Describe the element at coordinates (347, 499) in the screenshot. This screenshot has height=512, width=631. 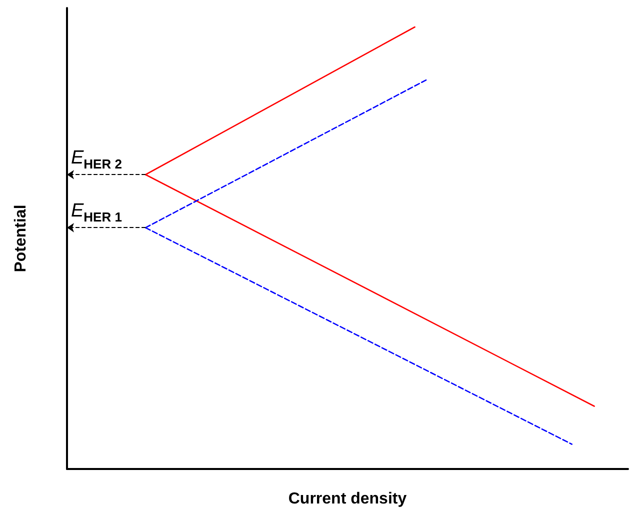
I see `x-axis-title: Current density` at that location.